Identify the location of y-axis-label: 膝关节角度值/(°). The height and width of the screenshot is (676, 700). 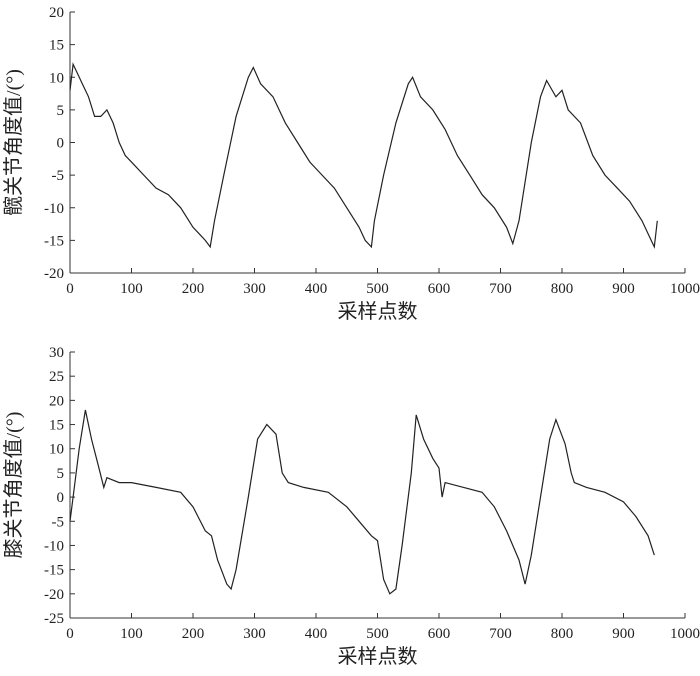
(13, 485).